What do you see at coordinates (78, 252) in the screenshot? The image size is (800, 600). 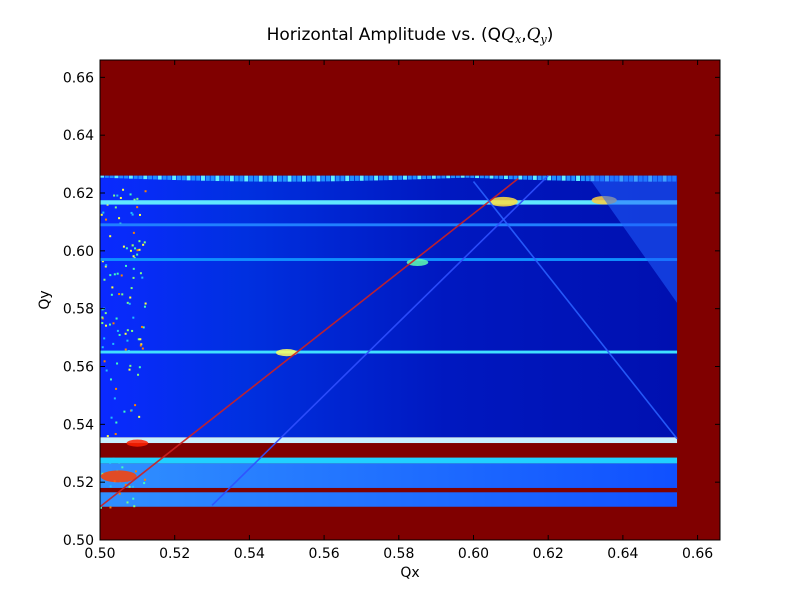 I see `y-tick-label: 0.60` at bounding box center [78, 252].